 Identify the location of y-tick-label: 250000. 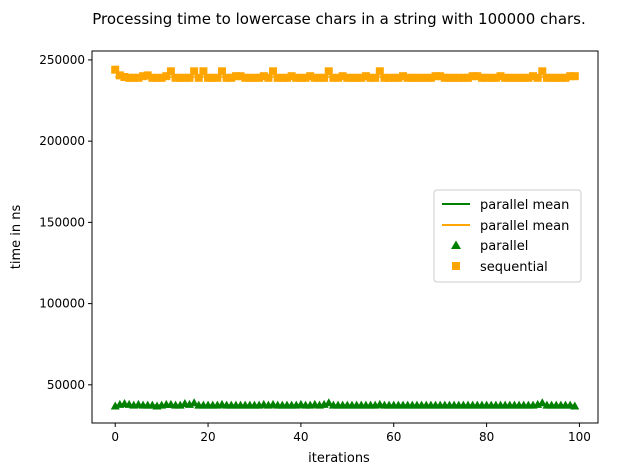
(62, 60).